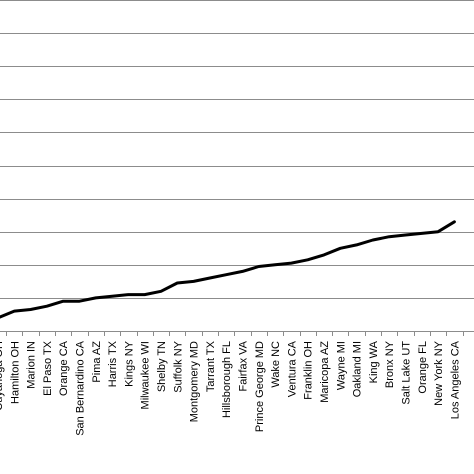 Image resolution: width=474 pixels, height=474 pixels. I want to click on x-tick-label: Pima AZ, so click(97, 362).